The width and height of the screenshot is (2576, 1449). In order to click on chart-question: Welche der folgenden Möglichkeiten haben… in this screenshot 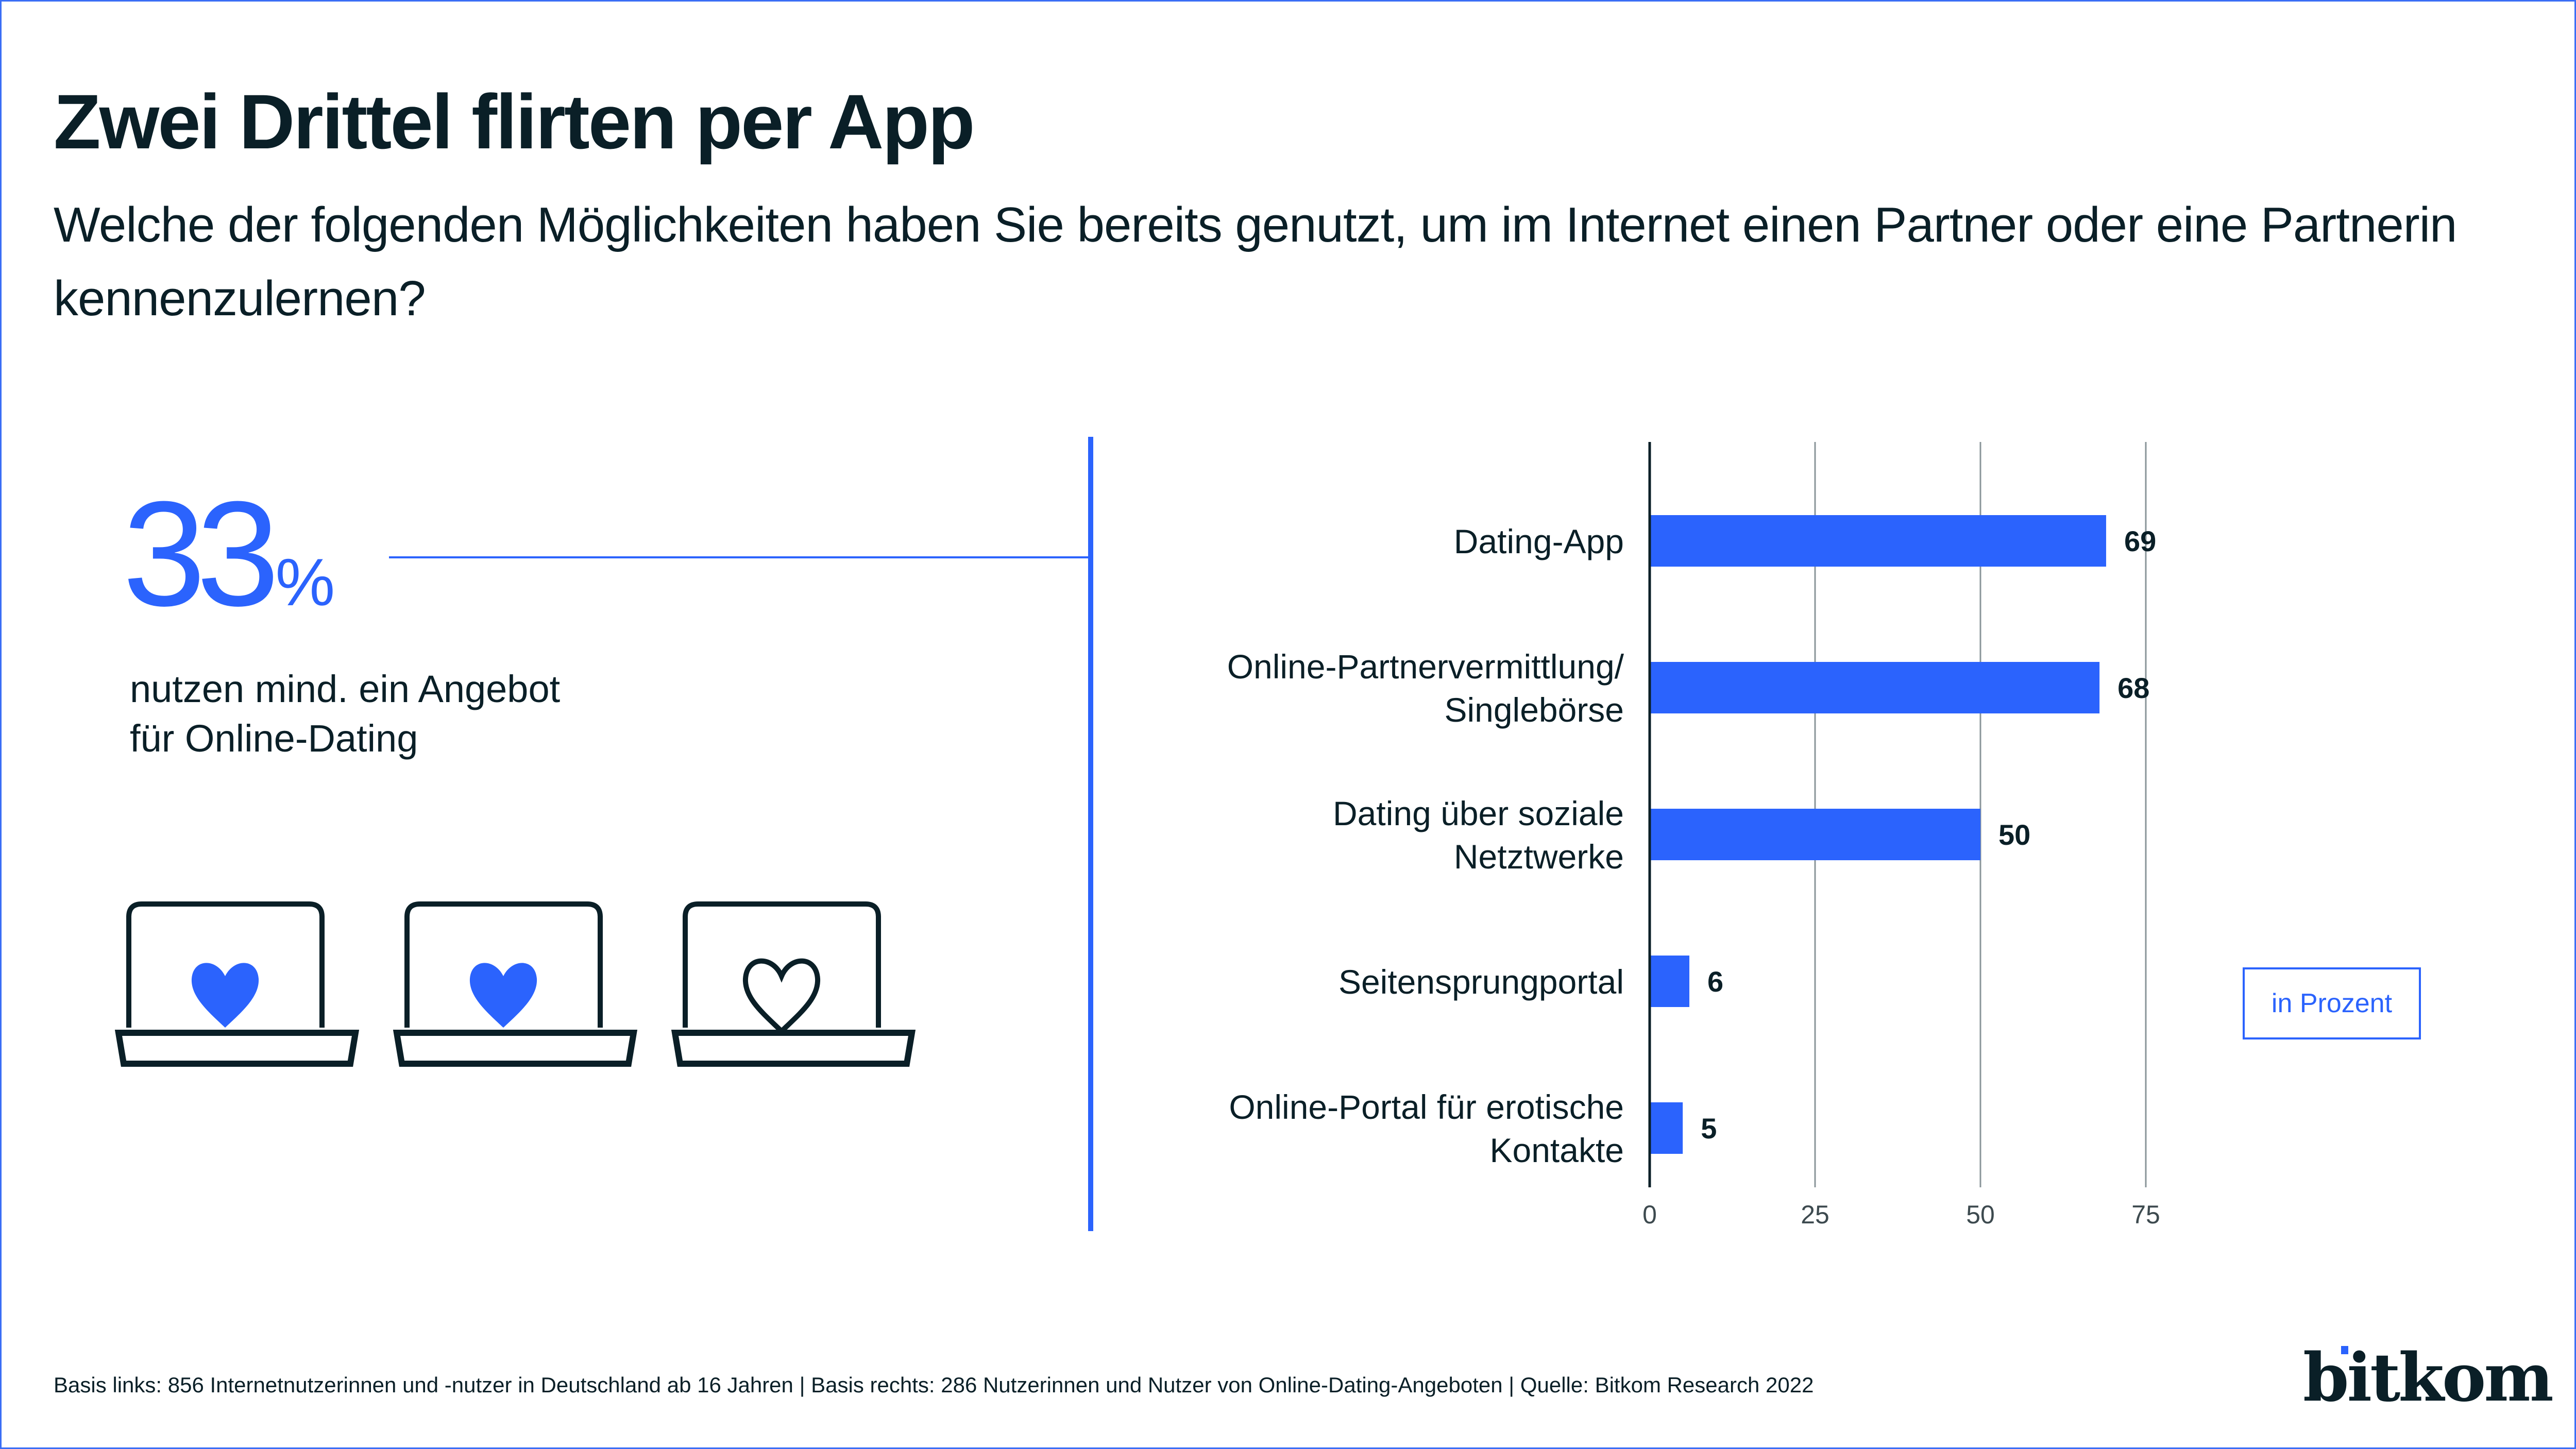, I will do `click(1255, 262)`.